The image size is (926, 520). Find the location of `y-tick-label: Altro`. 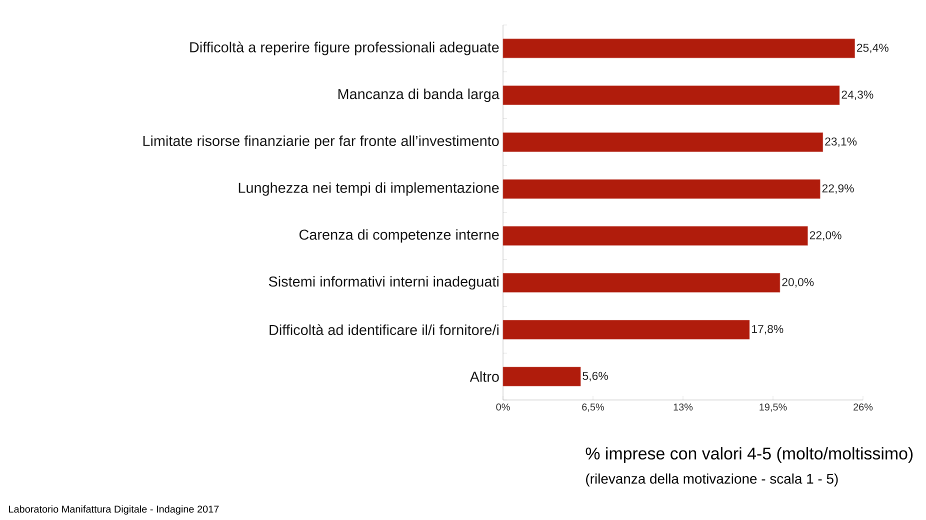

y-tick-label: Altro is located at coordinates (484, 376).